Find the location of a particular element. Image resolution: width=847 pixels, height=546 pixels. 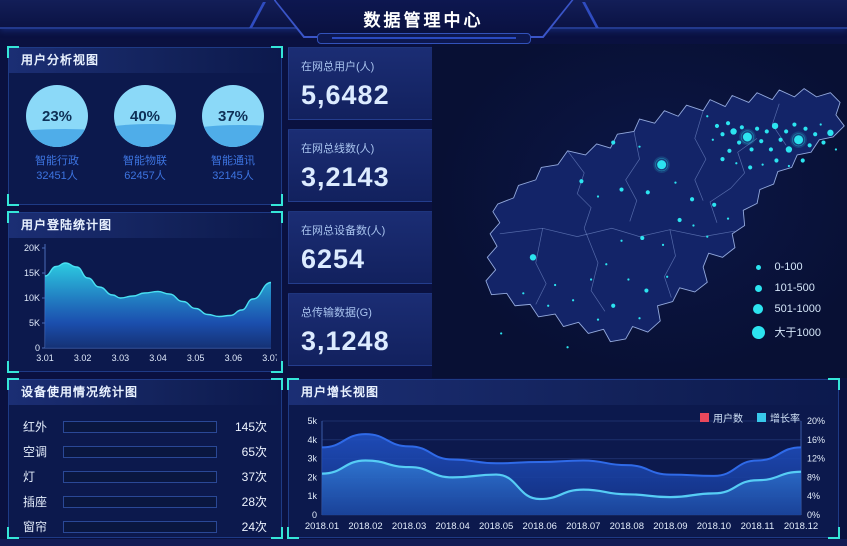

device-value: 37次 is located at coordinates (254, 477).